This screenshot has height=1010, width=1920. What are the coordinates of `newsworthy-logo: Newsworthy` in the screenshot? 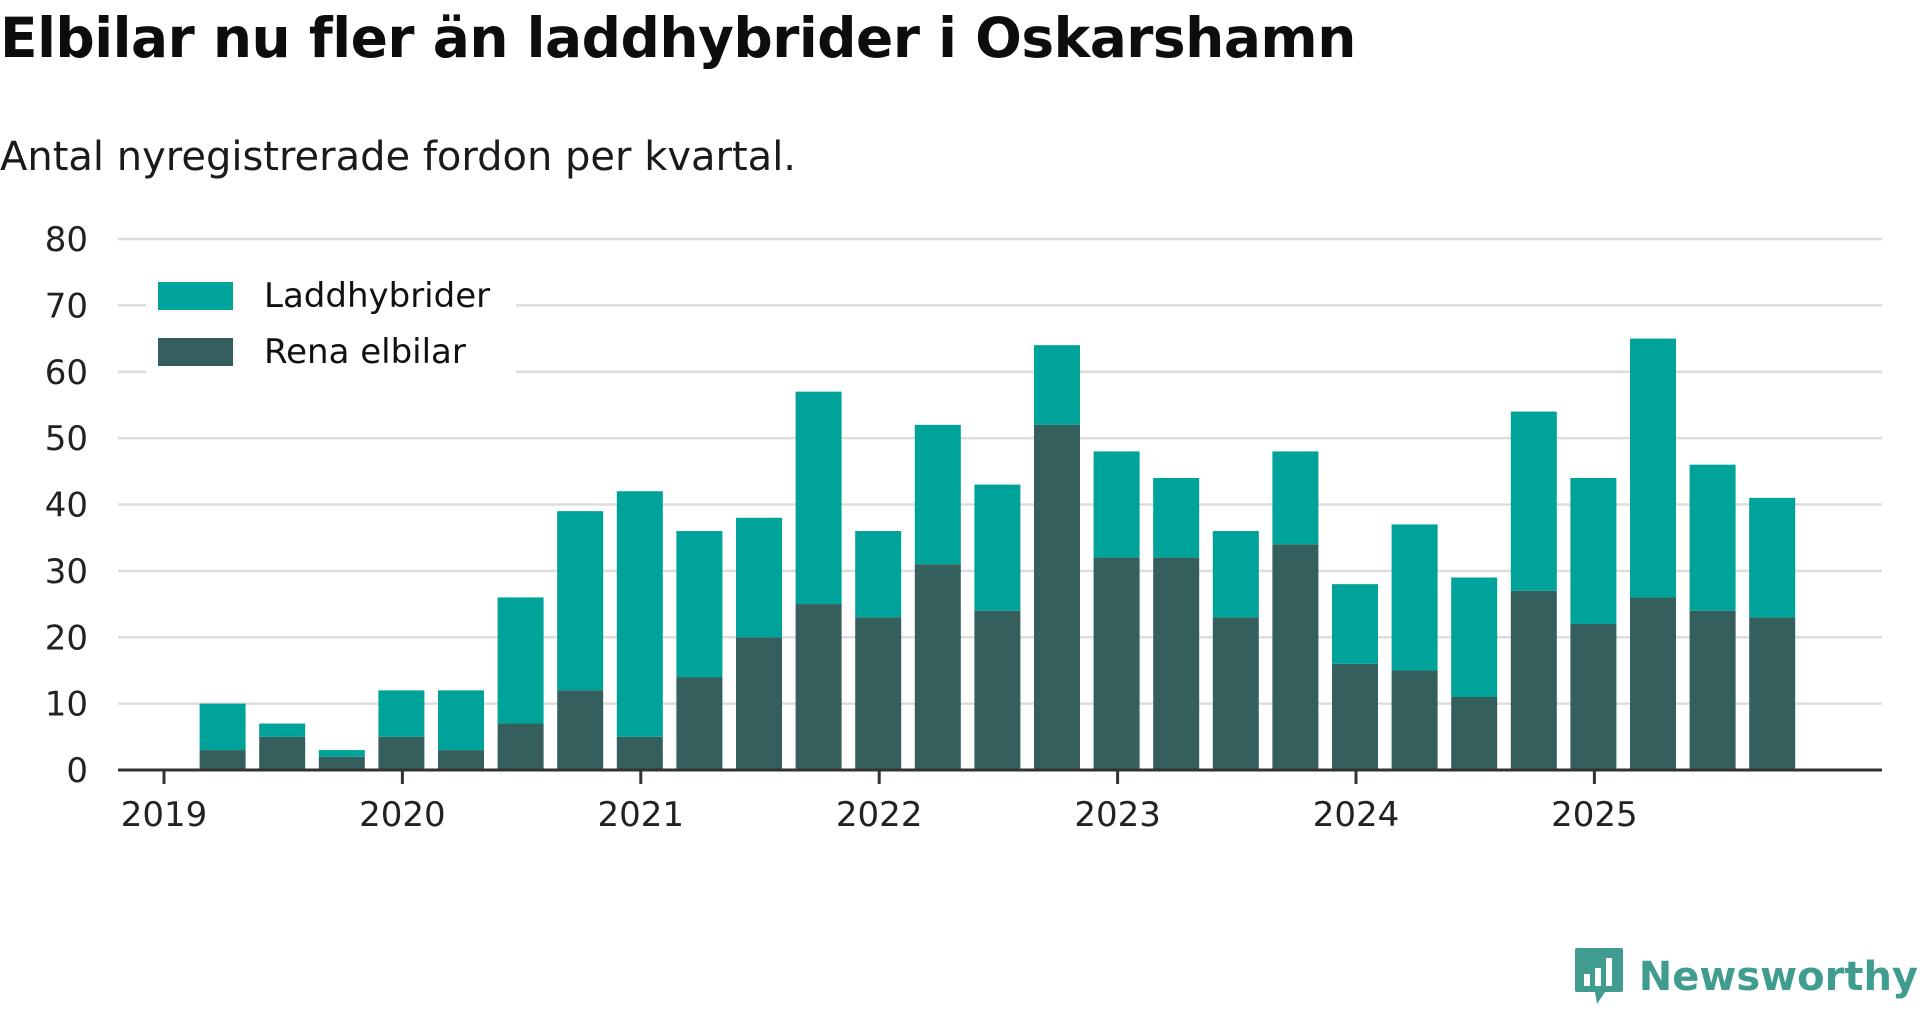 It's located at (1745, 977).